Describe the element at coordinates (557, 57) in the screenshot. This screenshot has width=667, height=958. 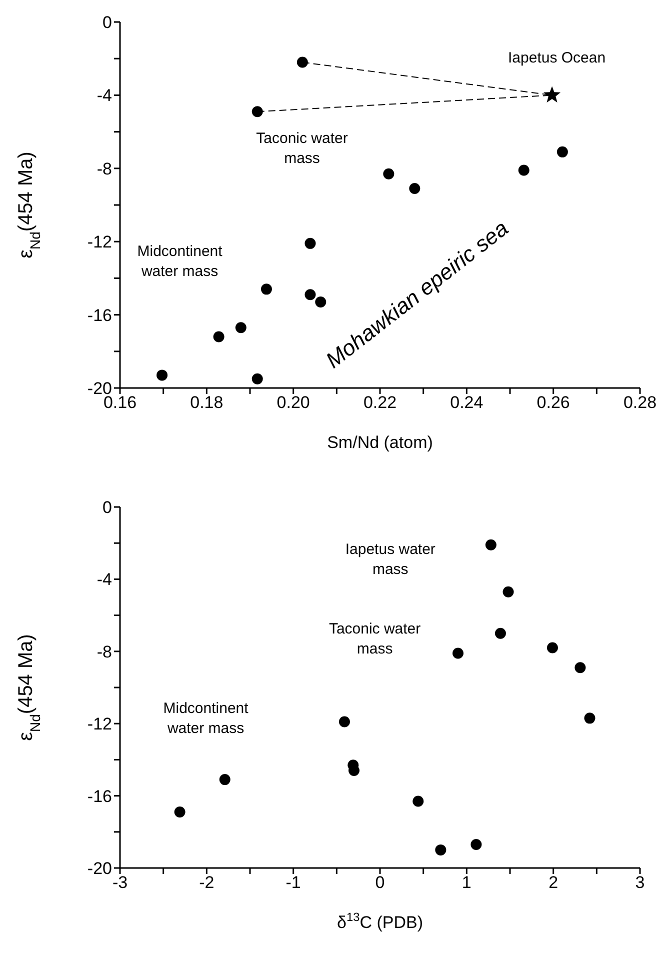
I see `annotation: Iapetus Ocean` at that location.